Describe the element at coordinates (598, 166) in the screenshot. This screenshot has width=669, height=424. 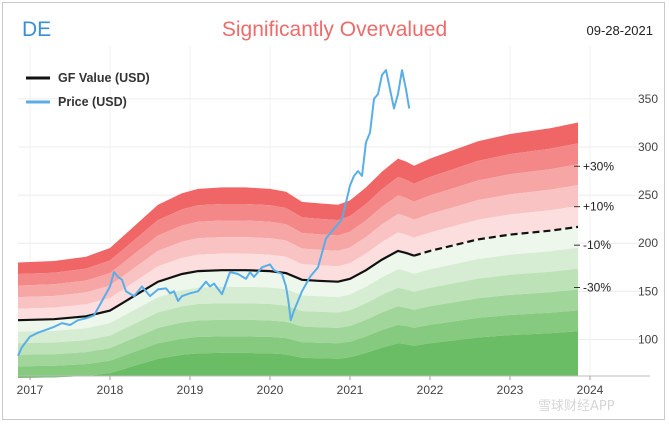
I see `band-label-0: +30%` at that location.